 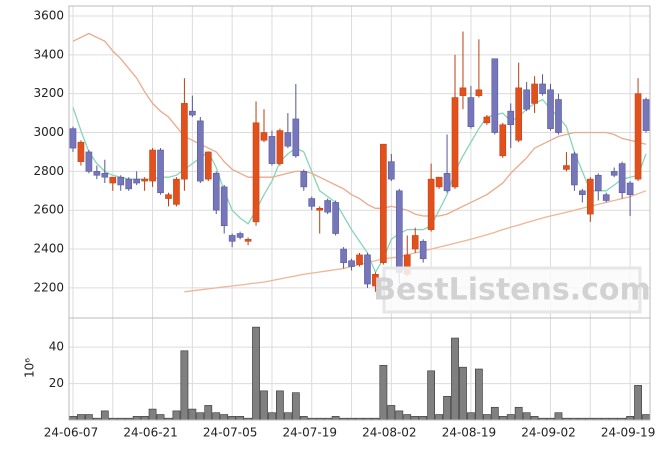 What do you see at coordinates (48, 249) in the screenshot?
I see `y-tick-label: 2400` at bounding box center [48, 249].